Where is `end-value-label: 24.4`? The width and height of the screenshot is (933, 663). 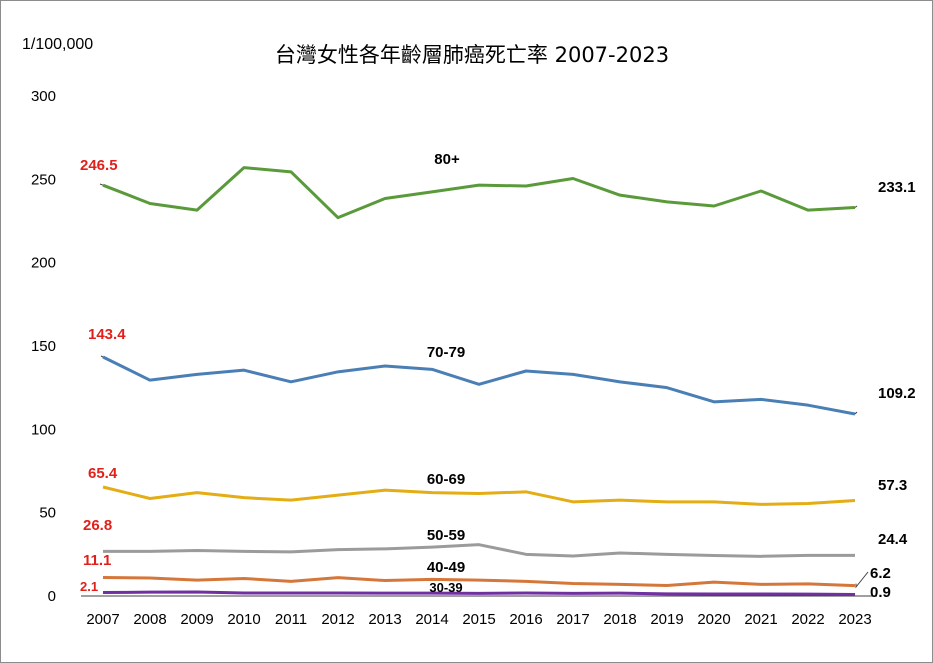 end-value-label: 24.4 is located at coordinates (893, 539).